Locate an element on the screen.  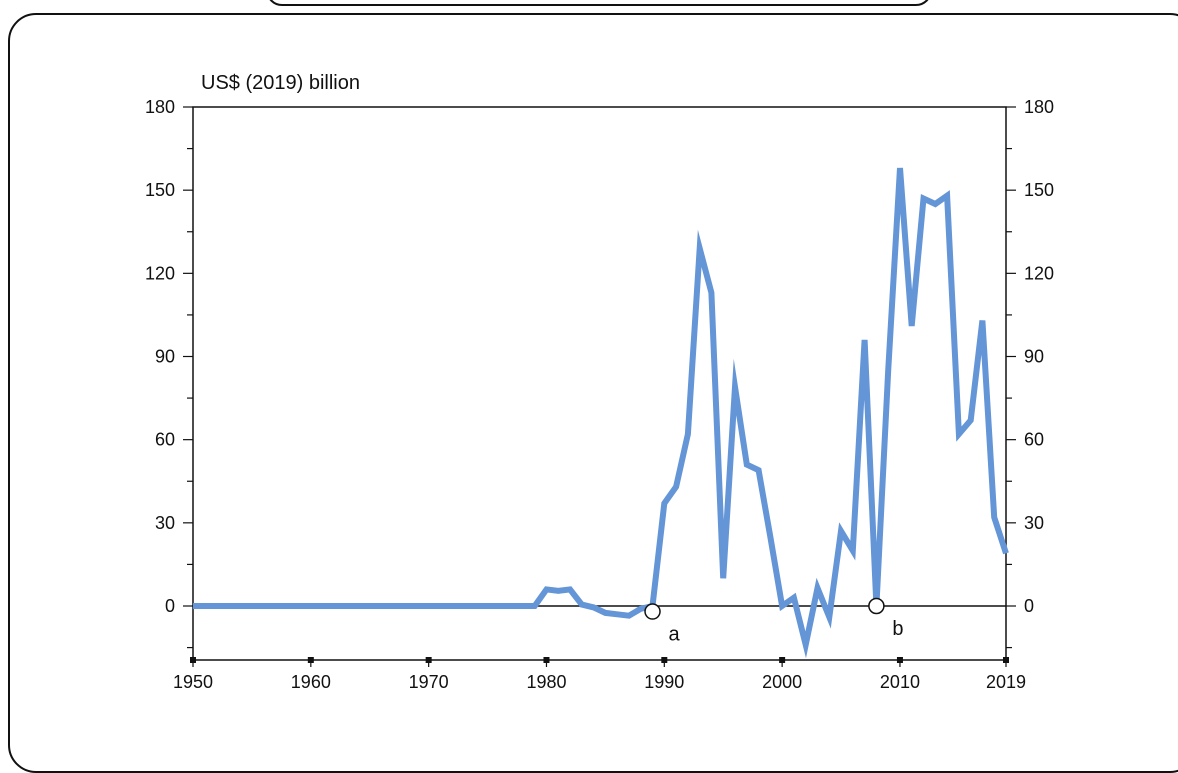
x-tick-label: 1970 is located at coordinates (429, 682).